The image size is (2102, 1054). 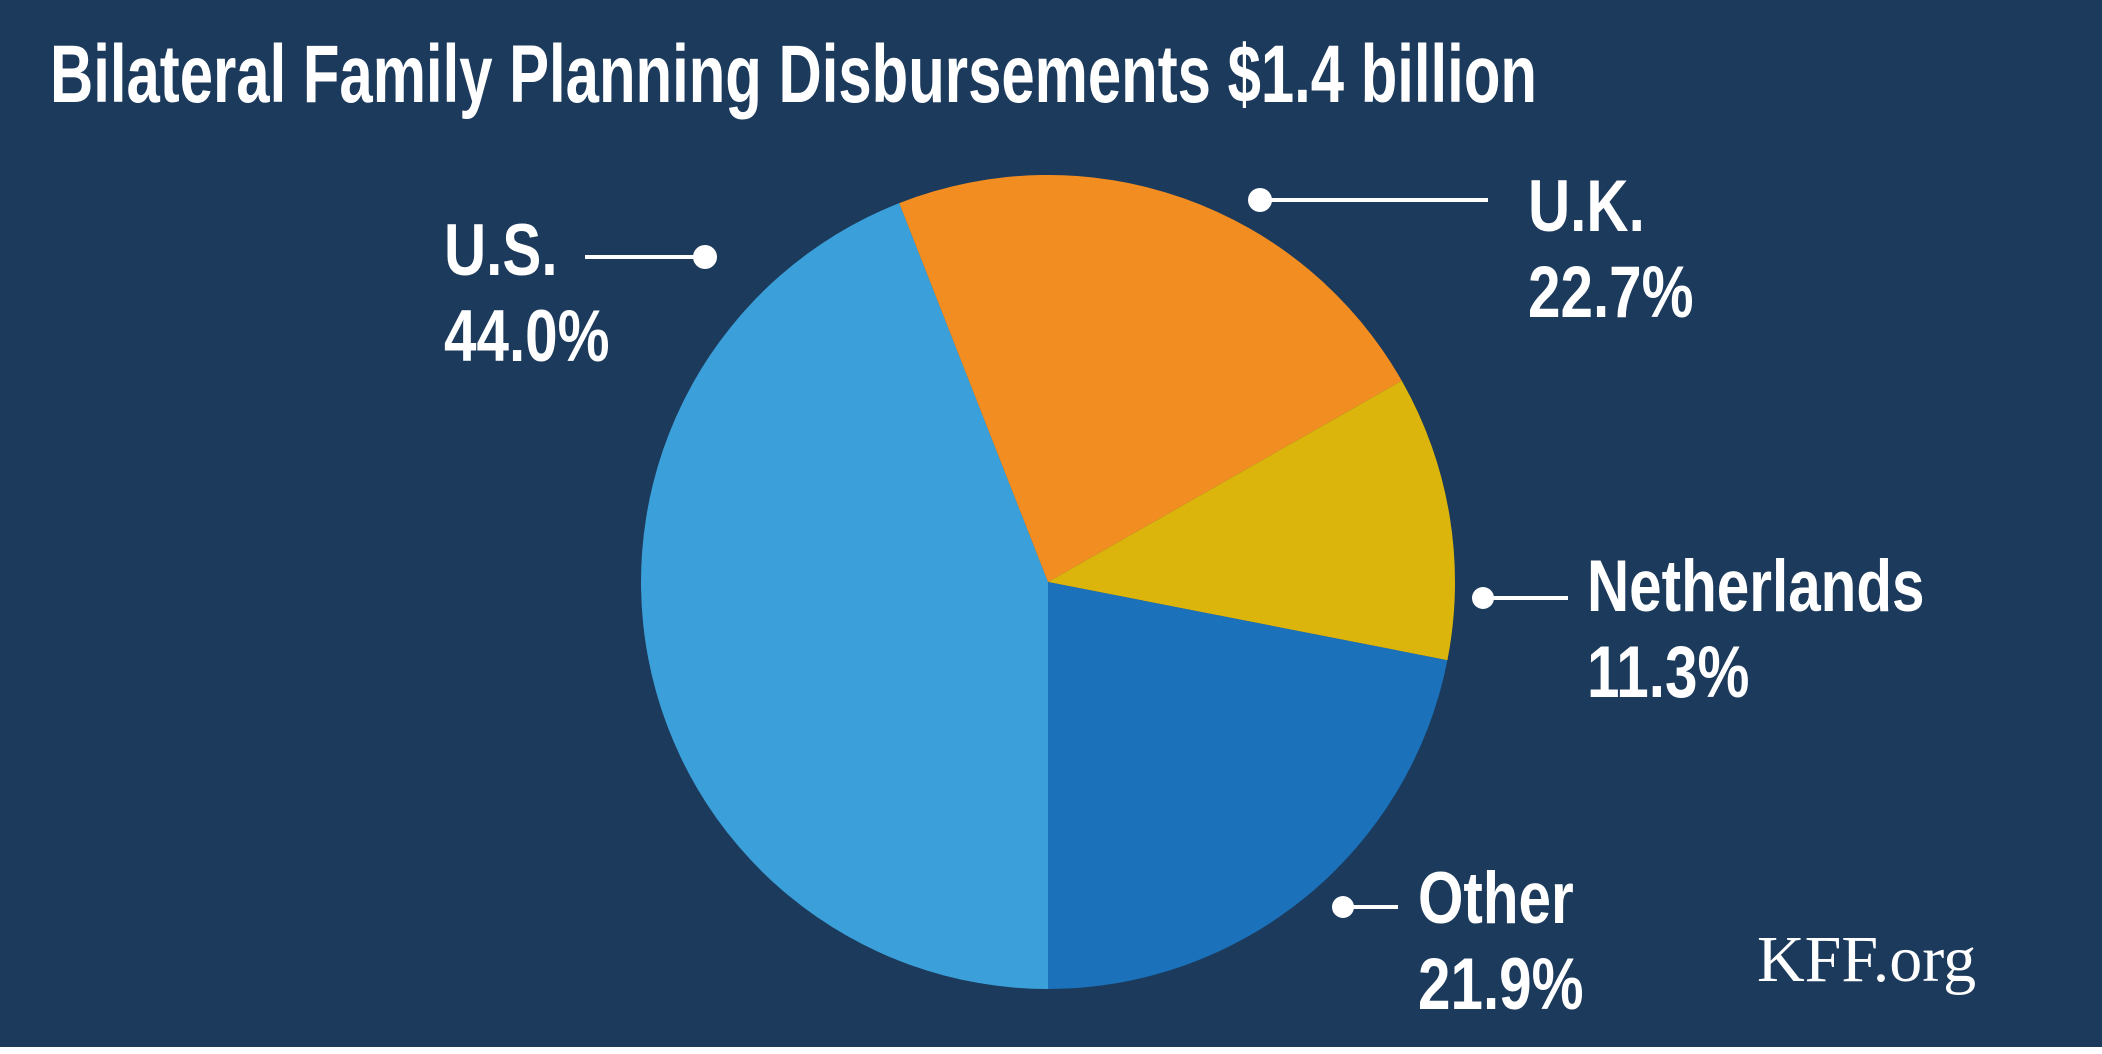 I want to click on callout-uk: U.K. 22.7%, so click(x=1611, y=250).